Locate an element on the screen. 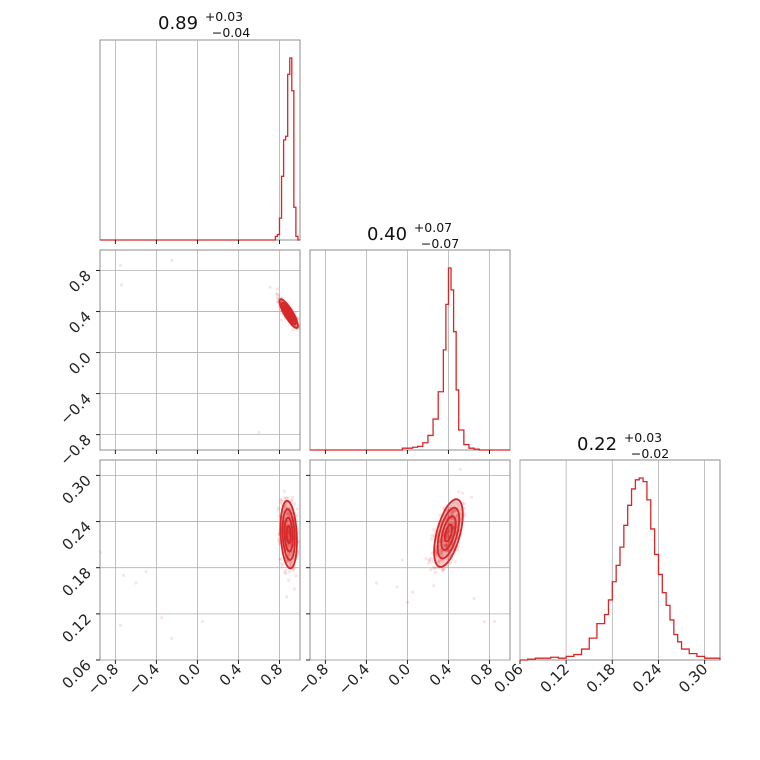 This screenshot has height=760, width=760. x-tick-label: 0.0 is located at coordinates (400, 675).